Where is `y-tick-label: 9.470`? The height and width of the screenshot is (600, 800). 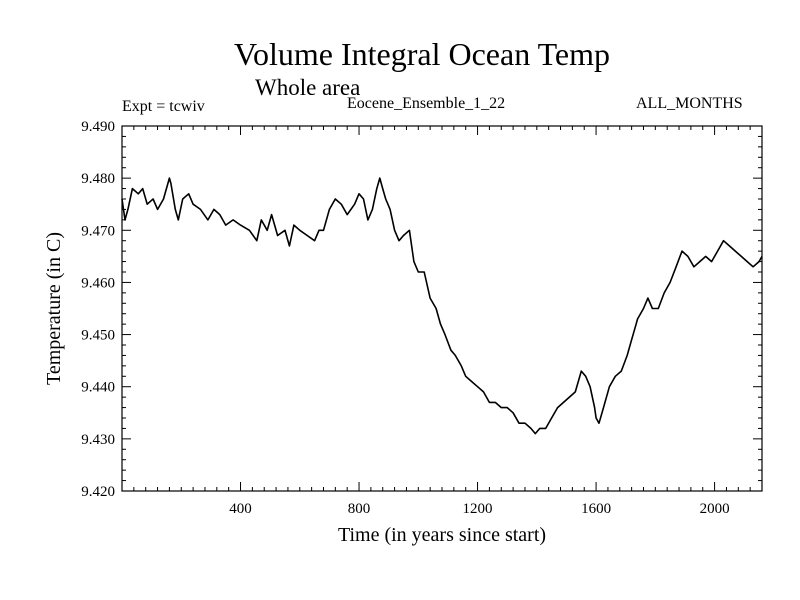 y-tick-label: 9.470 is located at coordinates (98, 231).